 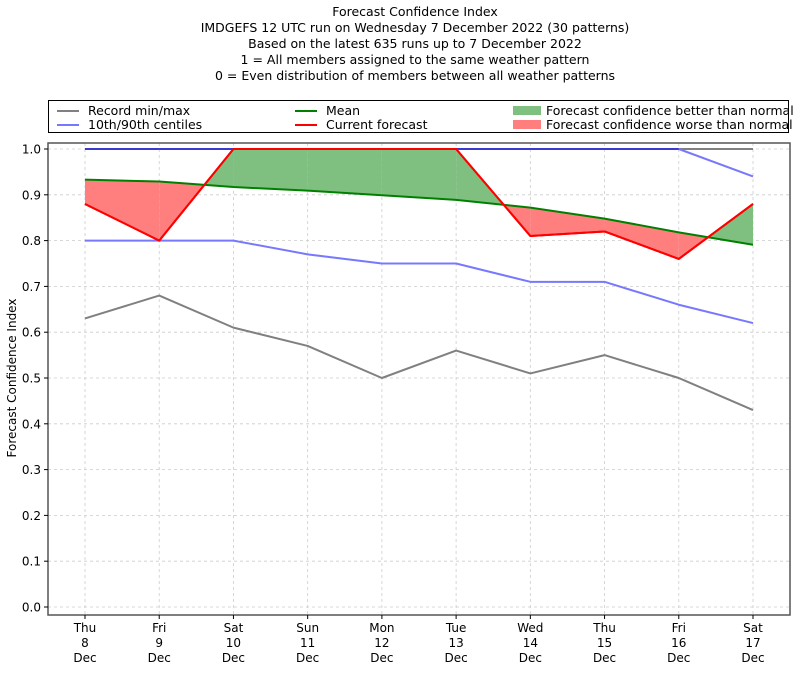 What do you see at coordinates (455, 643) in the screenshot?
I see `x-tick-label: 13` at bounding box center [455, 643].